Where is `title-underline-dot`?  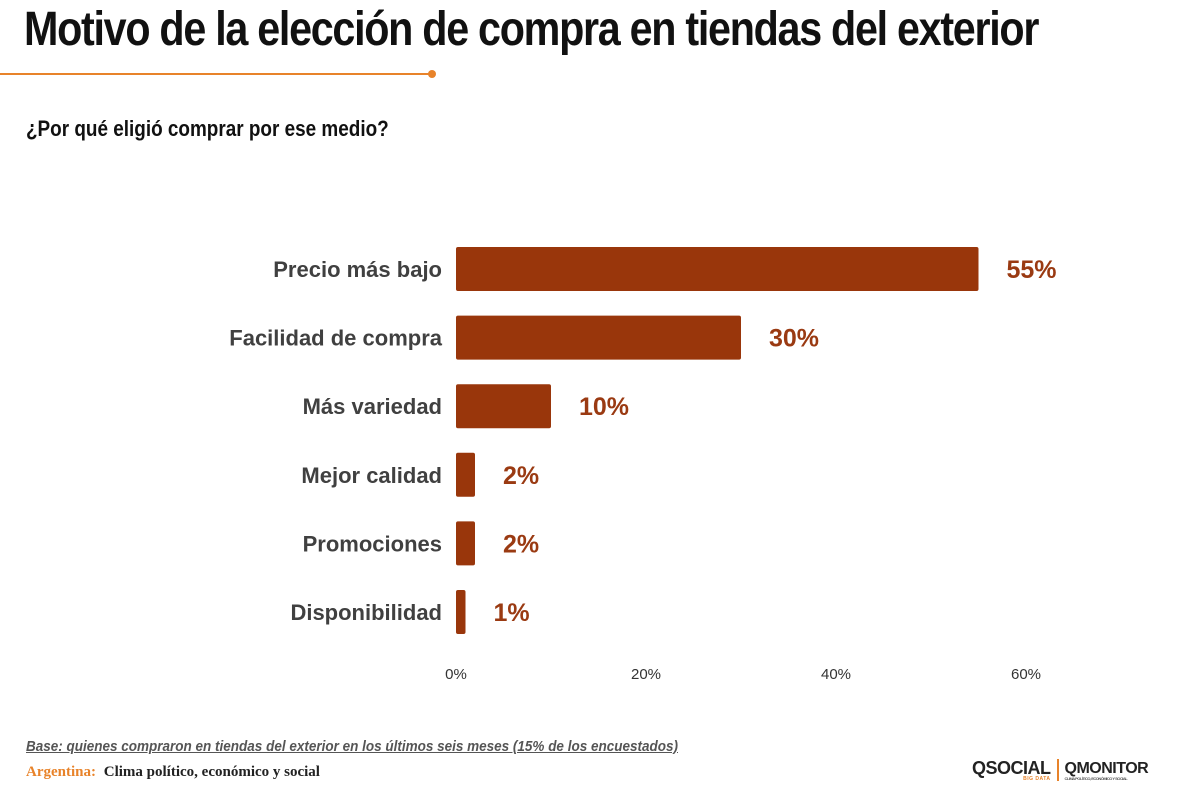
title-underline-dot is located at coordinates (432, 74).